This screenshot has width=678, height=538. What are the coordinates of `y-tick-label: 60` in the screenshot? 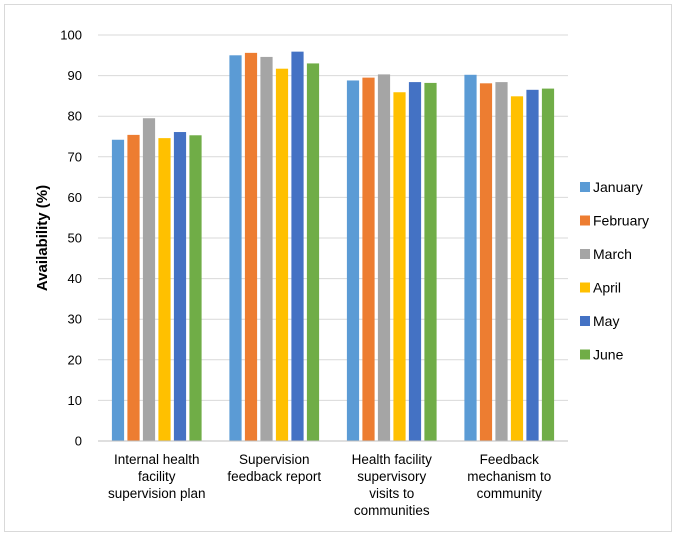 It's located at (75, 197).